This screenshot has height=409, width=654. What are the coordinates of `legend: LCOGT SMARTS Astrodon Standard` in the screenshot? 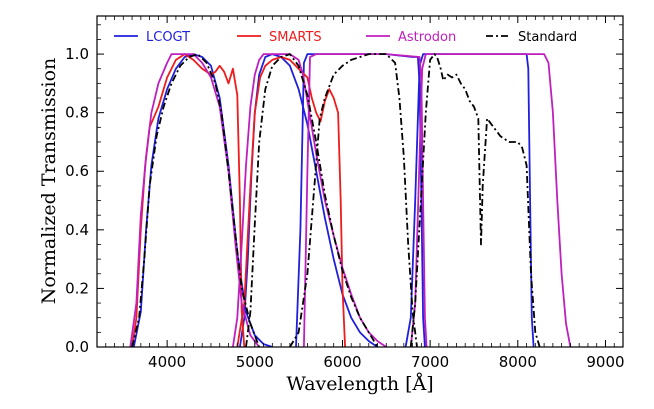 It's located at (345, 37).